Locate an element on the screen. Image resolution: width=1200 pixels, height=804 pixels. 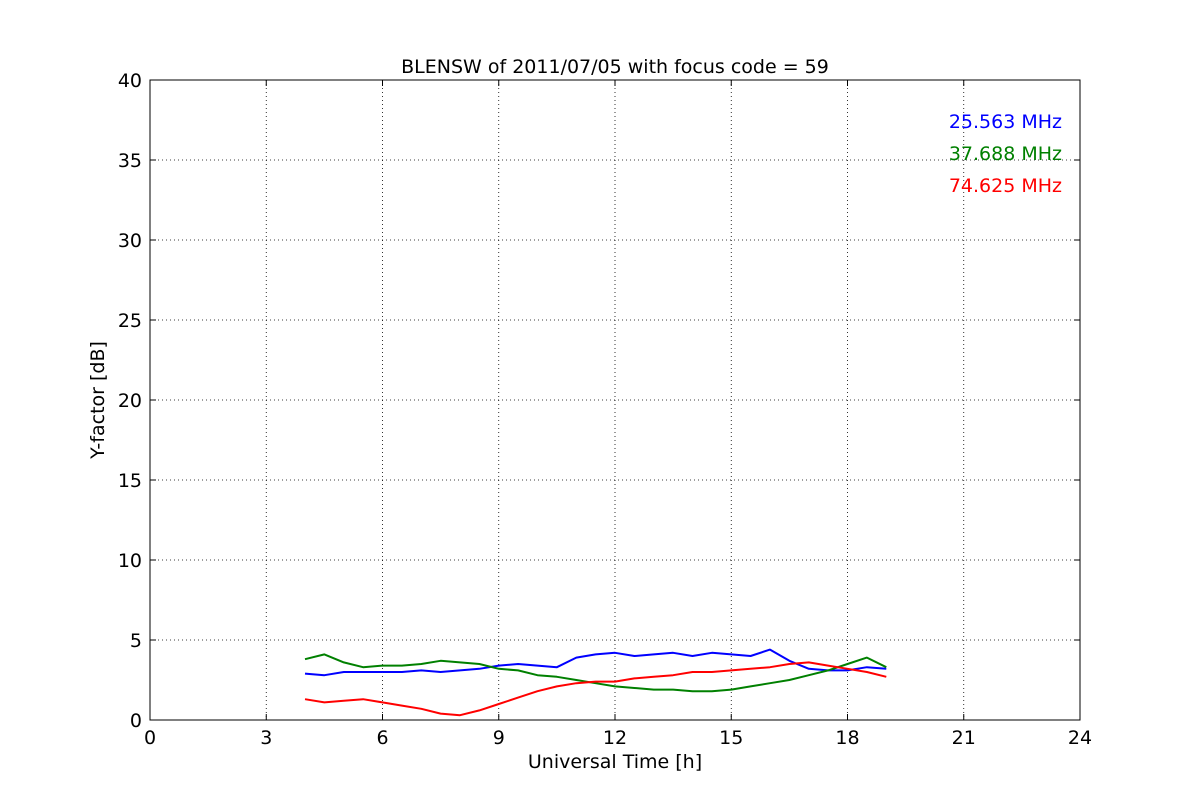
y-tick-label: 10 is located at coordinates (130, 561).